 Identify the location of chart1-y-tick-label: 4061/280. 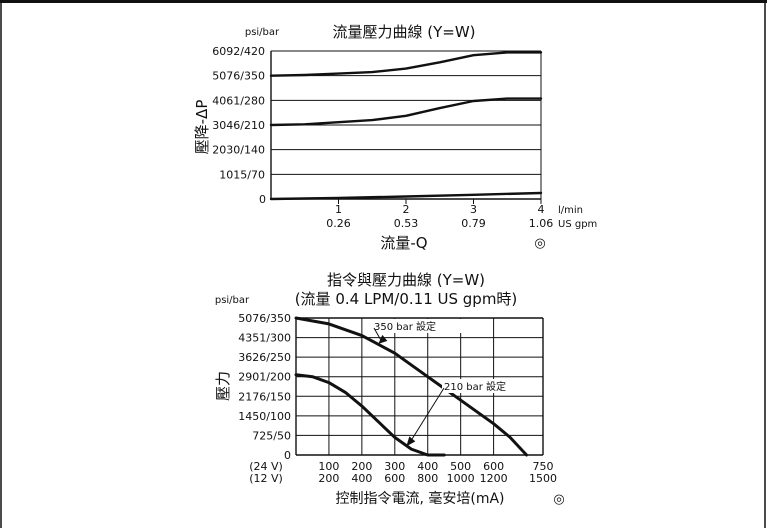
(238, 100).